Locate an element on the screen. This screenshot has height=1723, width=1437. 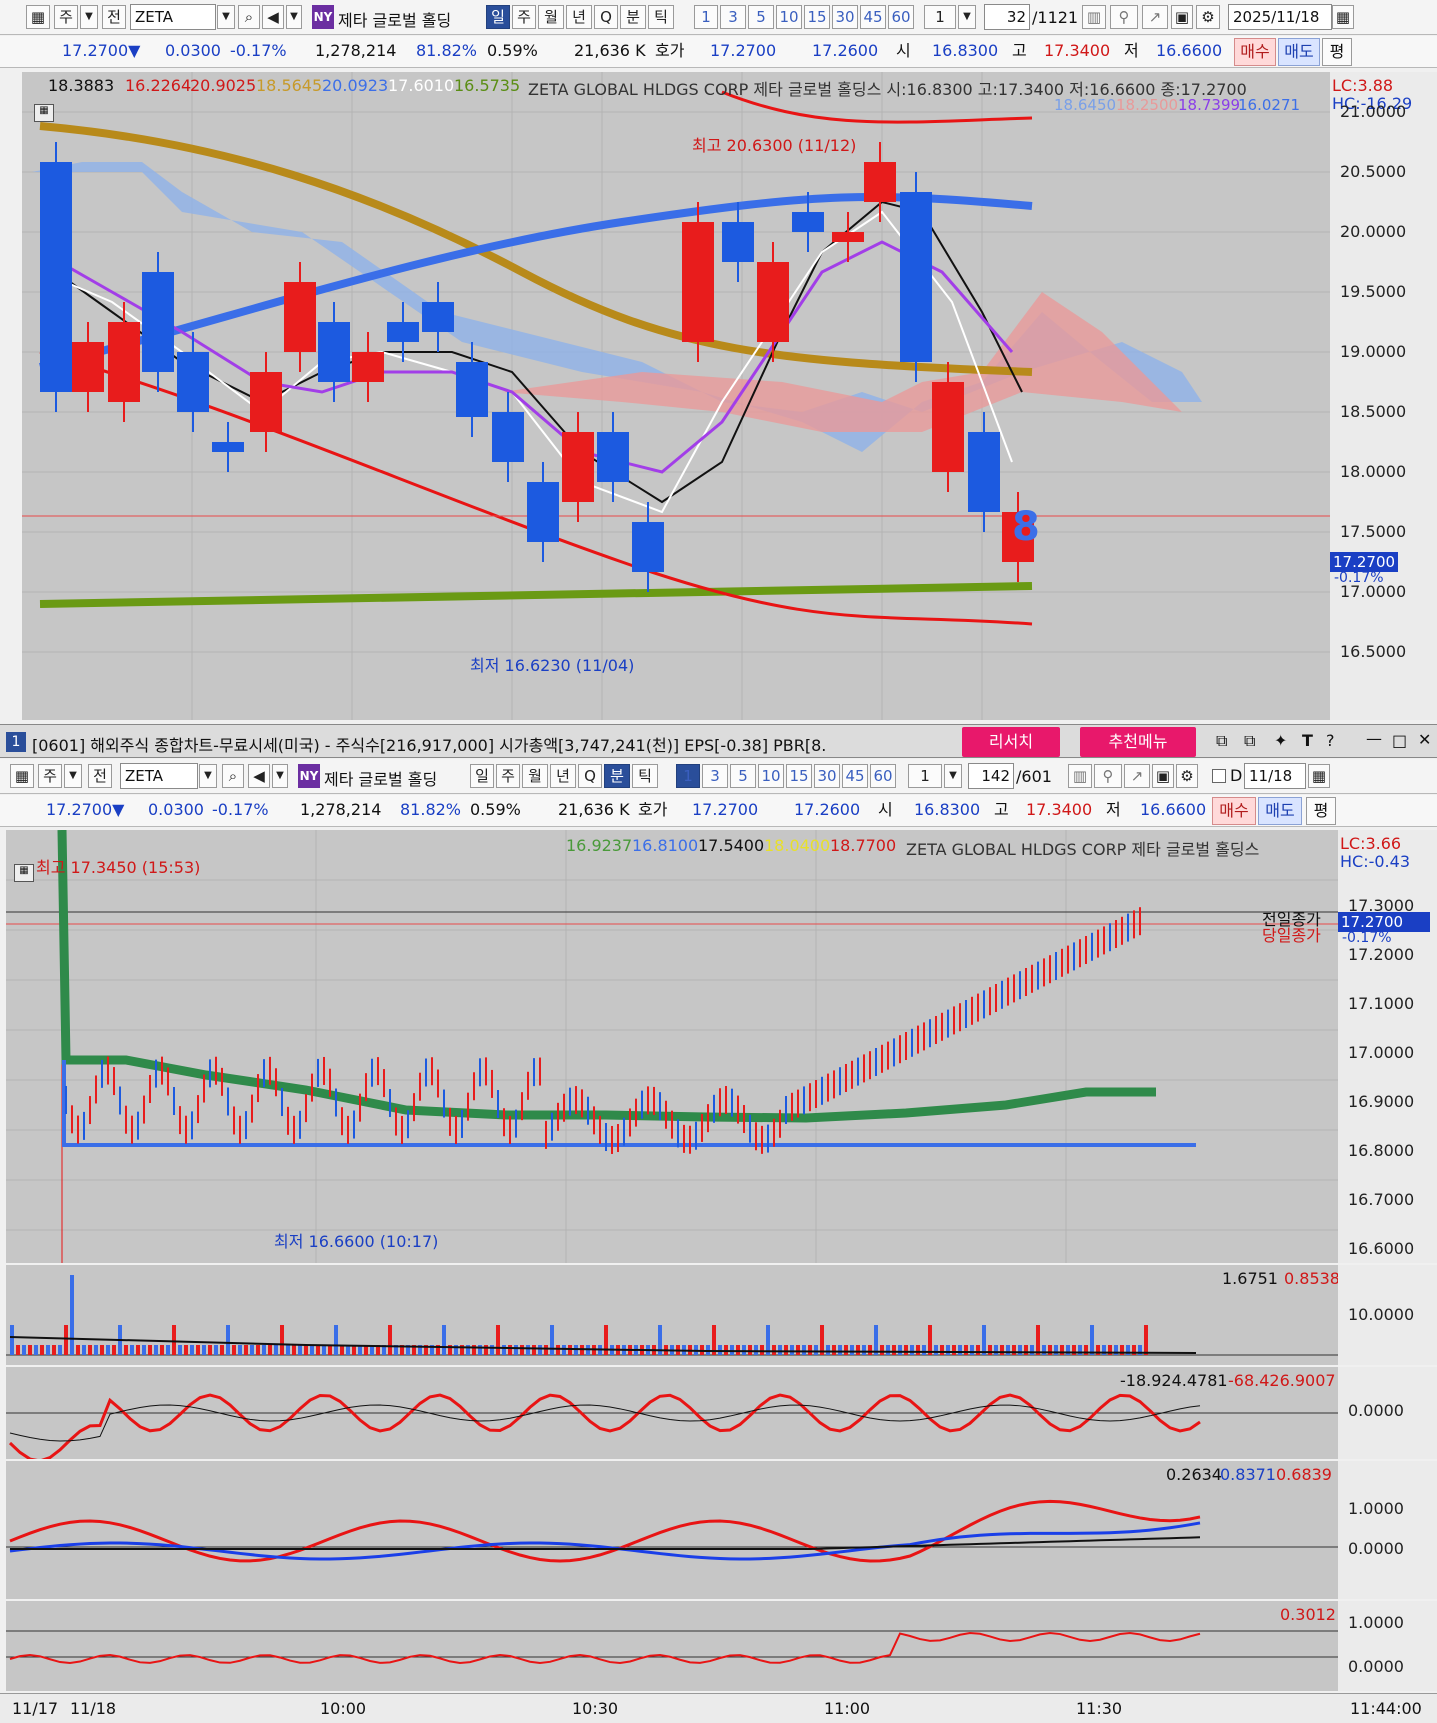
minimize-icon: — is located at coordinates (1374, 738).